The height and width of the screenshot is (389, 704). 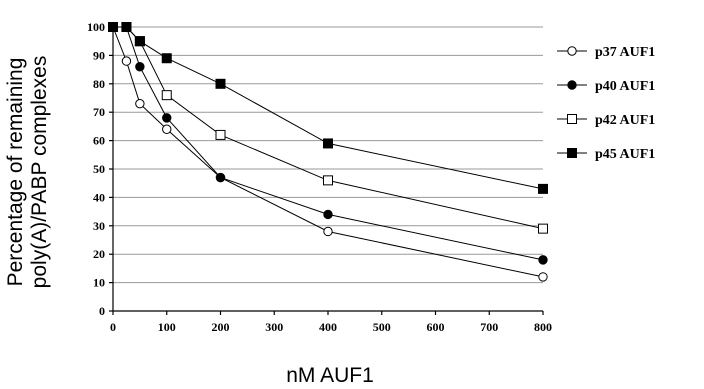 I want to click on x-tick-label-700: 700, so click(x=489, y=327).